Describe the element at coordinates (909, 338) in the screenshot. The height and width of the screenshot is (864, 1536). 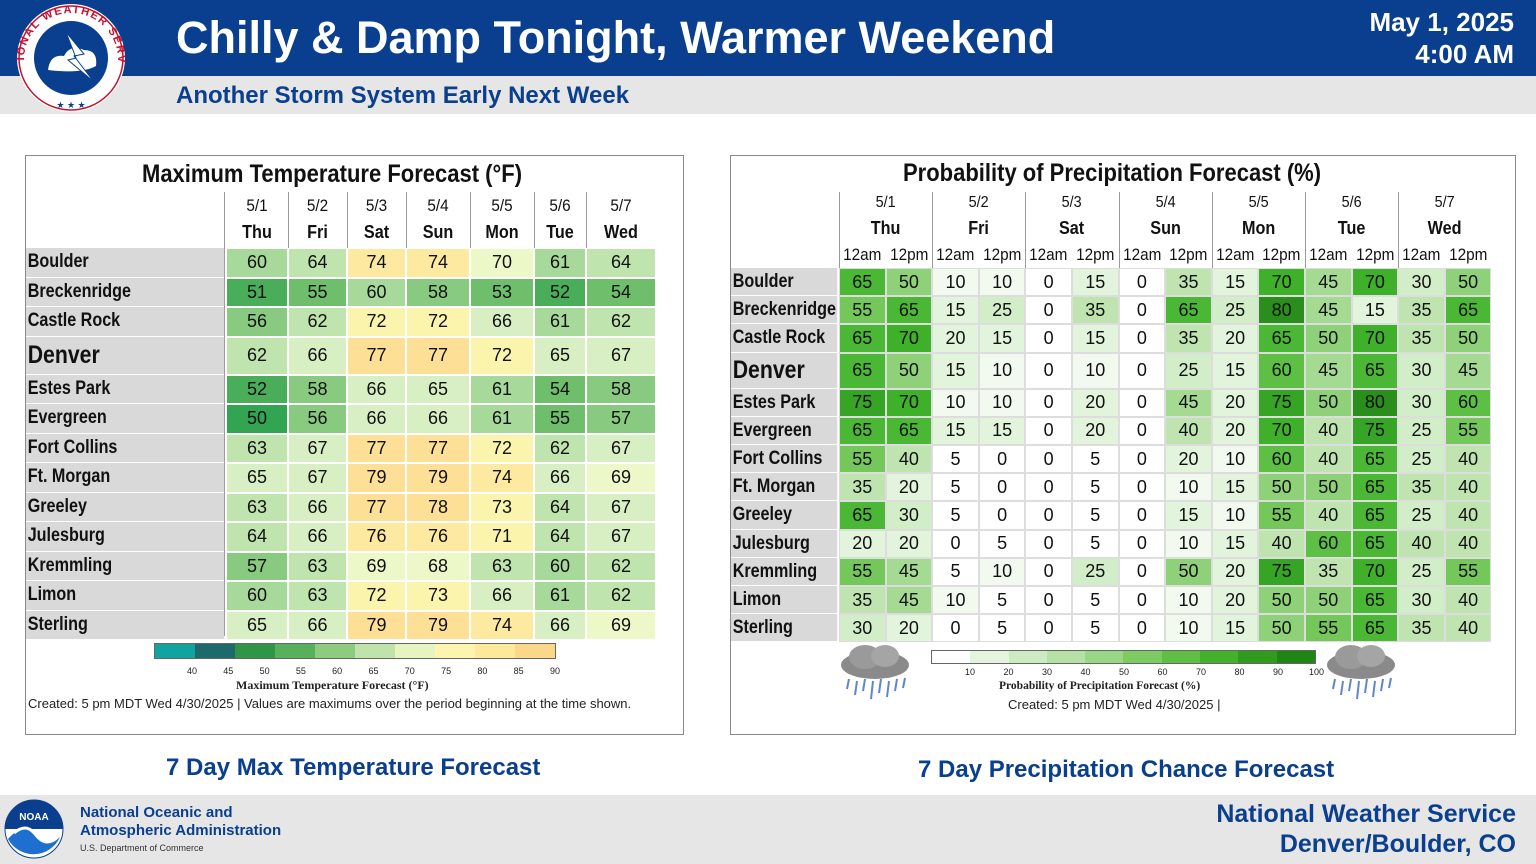
I see `pop-cell: 70` at that location.